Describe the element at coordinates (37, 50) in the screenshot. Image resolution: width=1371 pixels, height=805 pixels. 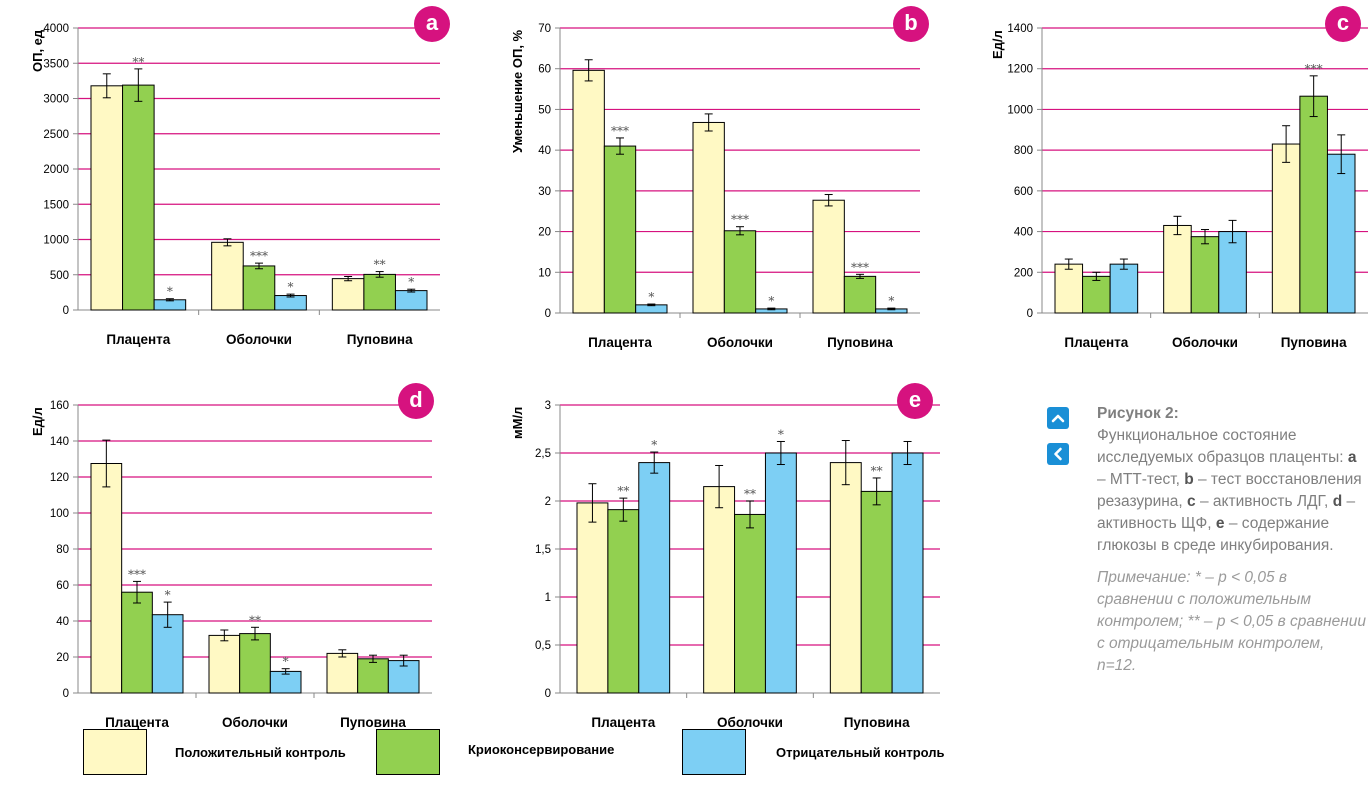
I see `y-axis-title: ОП, ед` at that location.